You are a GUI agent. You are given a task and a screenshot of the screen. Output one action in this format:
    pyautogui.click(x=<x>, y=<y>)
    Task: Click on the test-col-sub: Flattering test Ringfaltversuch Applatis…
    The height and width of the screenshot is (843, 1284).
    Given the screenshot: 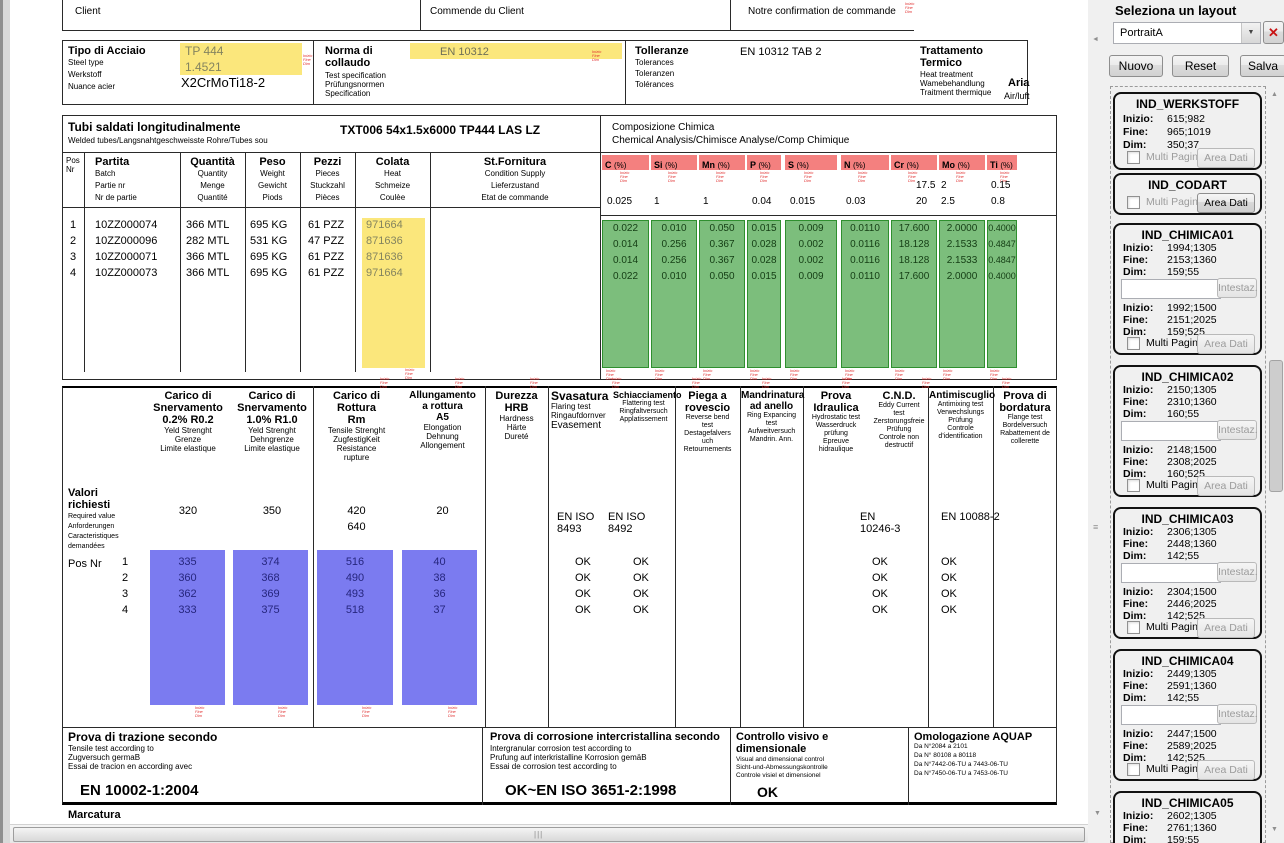 What is the action you would take?
    pyautogui.click(x=643, y=411)
    